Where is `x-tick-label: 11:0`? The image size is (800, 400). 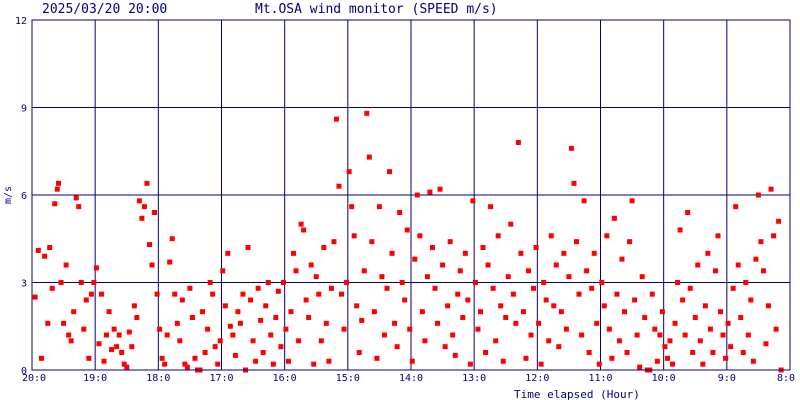
x-tick-label: 11:0 is located at coordinates (600, 378).